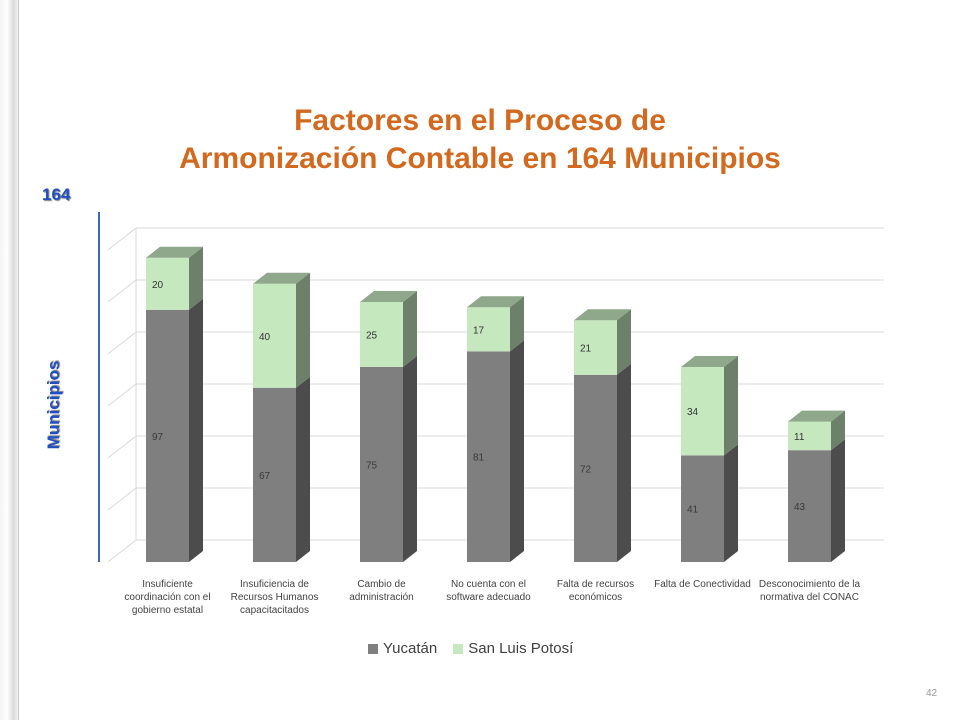  What do you see at coordinates (480, 120) in the screenshot?
I see `chart-title-line1: Factores en el Proceso de` at bounding box center [480, 120].